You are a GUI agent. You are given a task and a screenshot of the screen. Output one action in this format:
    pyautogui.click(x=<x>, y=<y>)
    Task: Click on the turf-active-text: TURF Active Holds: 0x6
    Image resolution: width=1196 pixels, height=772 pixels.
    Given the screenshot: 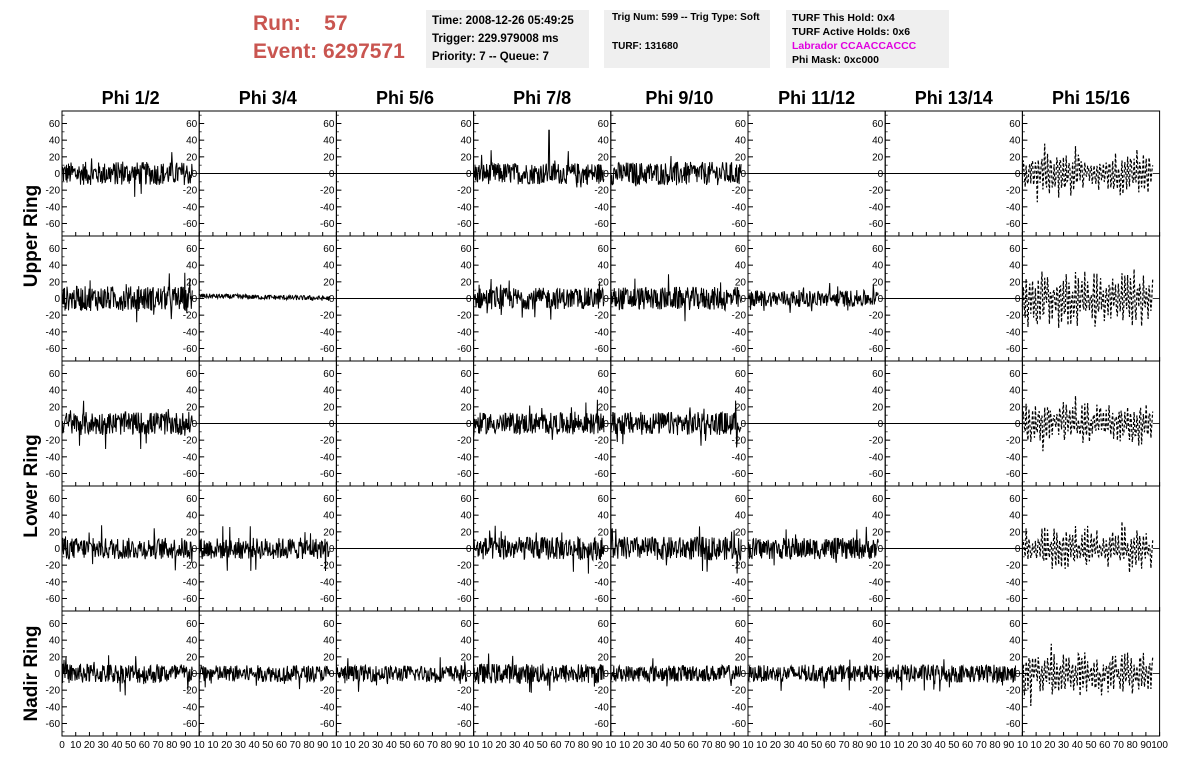 What is the action you would take?
    pyautogui.click(x=851, y=32)
    